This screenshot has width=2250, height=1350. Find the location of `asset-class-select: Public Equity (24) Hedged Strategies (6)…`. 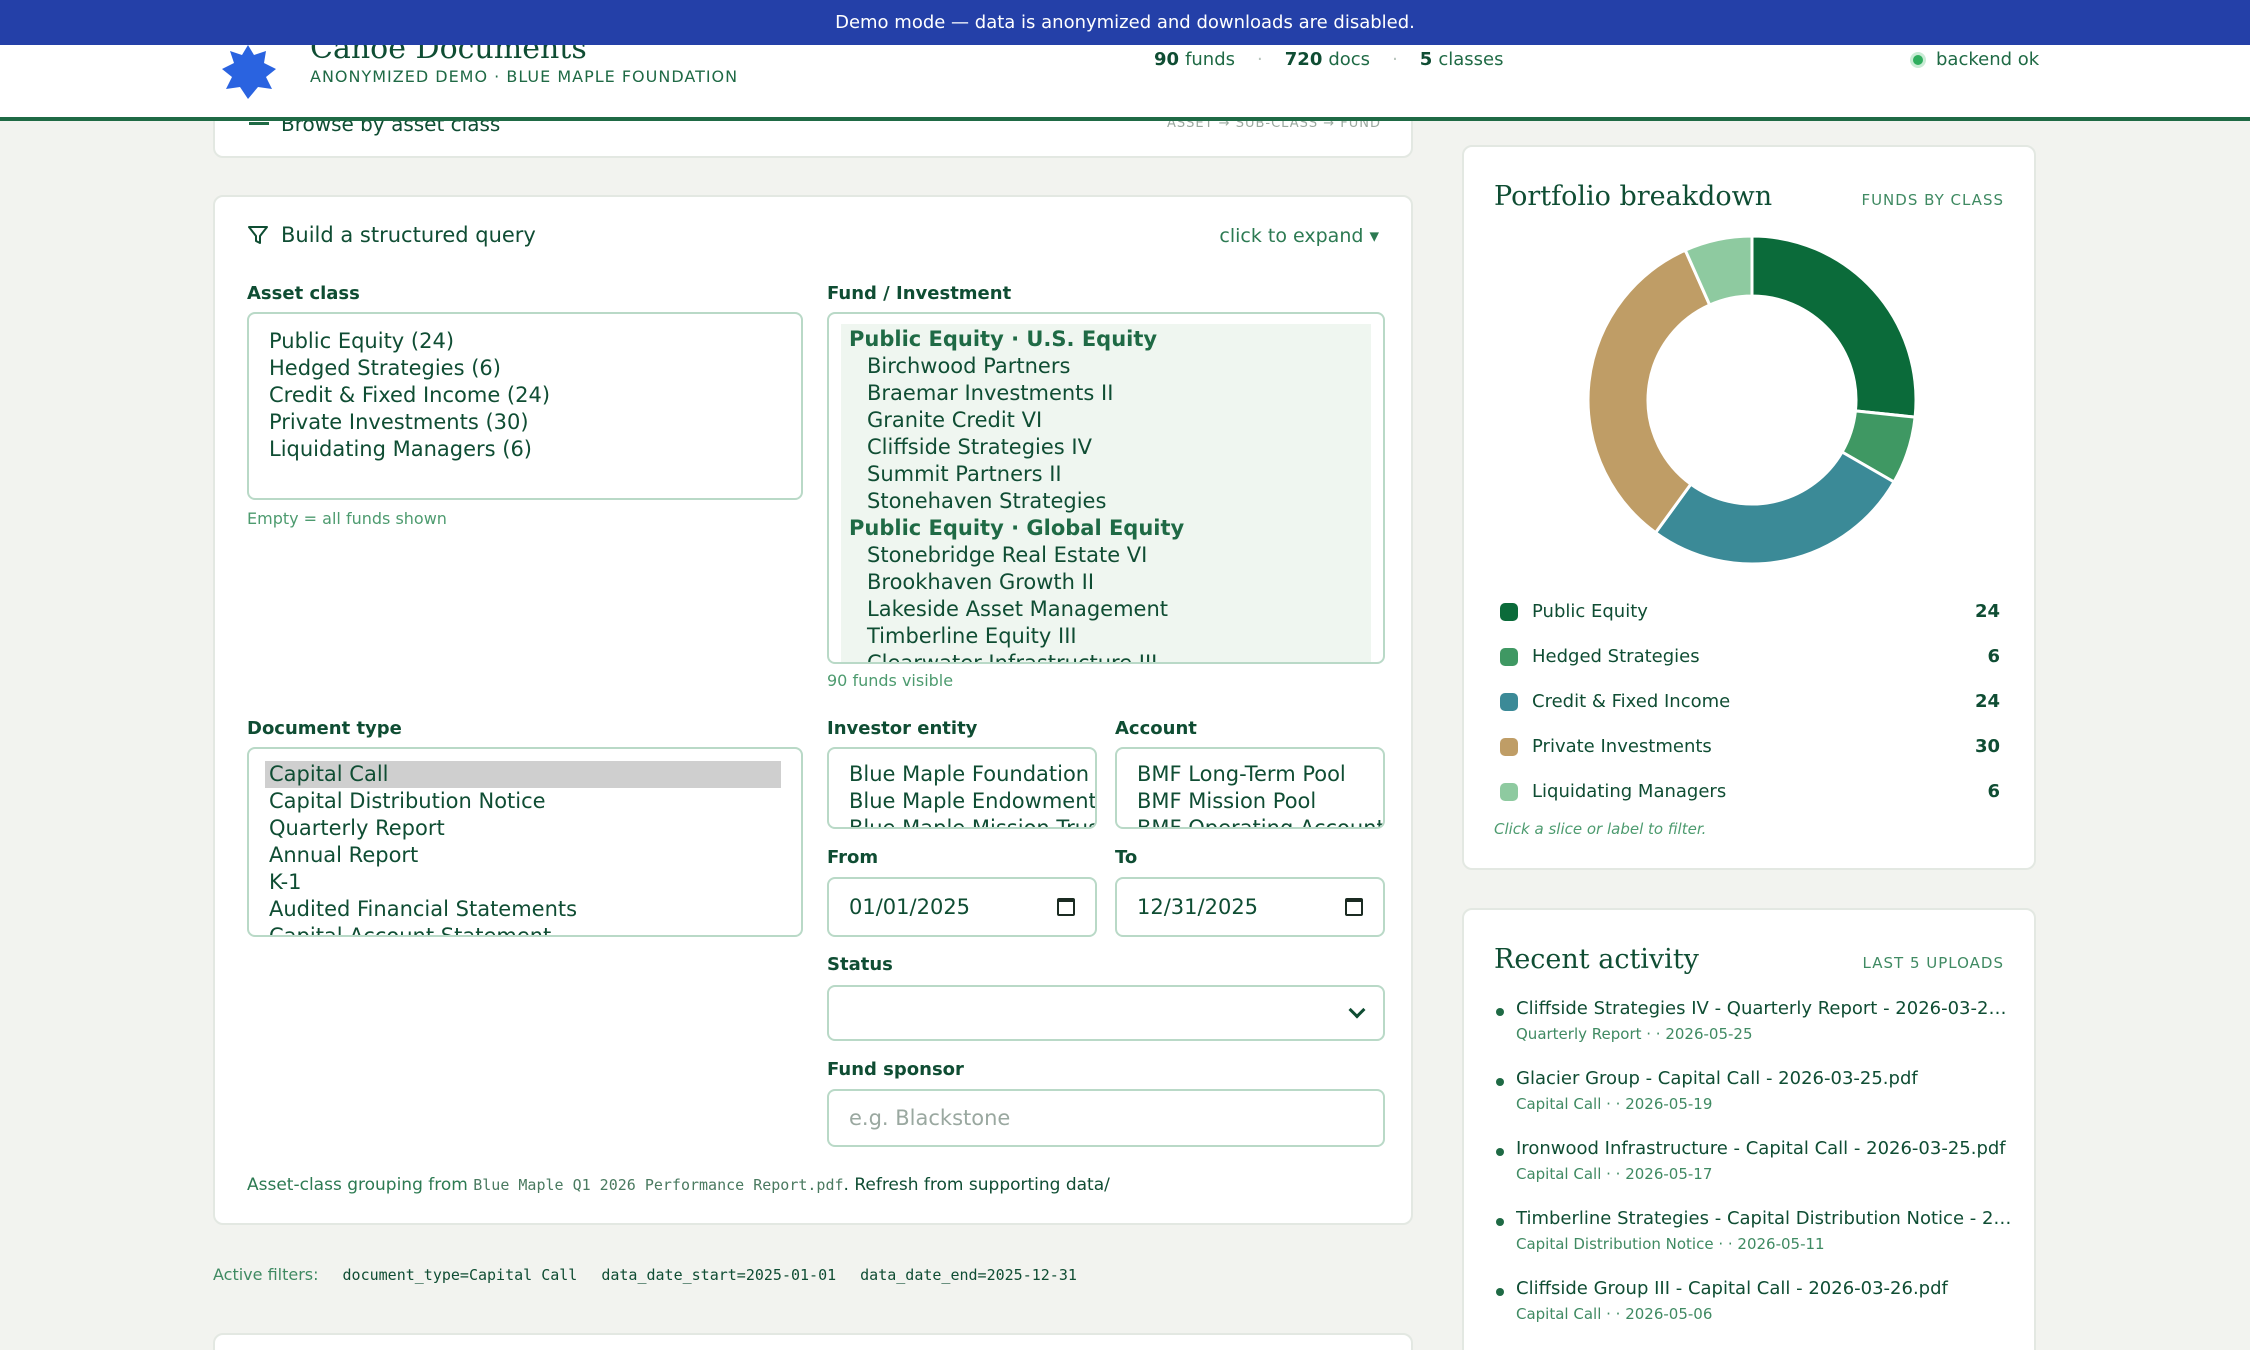

asset-class-select: Public Equity (24) Hedged Strategies (6)… is located at coordinates (525, 406).